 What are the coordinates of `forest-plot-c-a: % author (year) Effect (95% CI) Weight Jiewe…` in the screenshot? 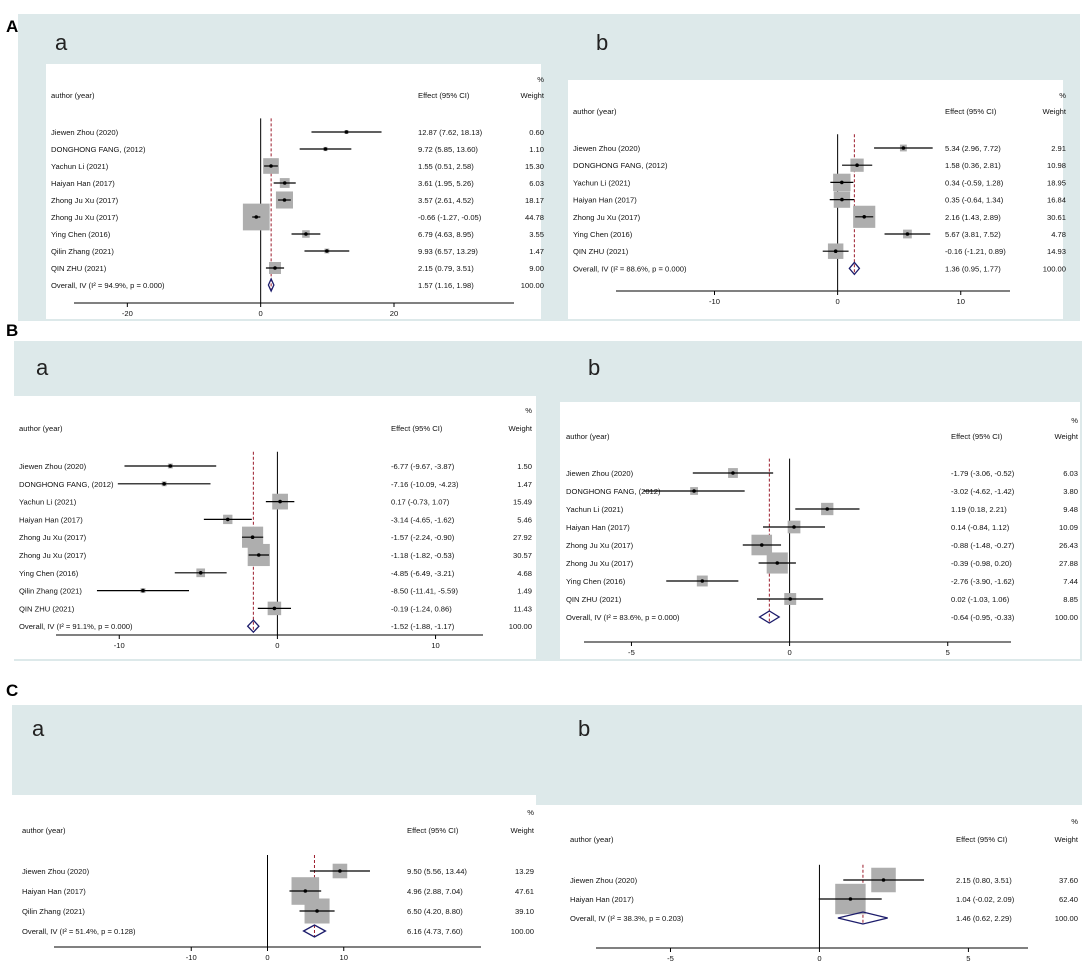 It's located at (274, 878).